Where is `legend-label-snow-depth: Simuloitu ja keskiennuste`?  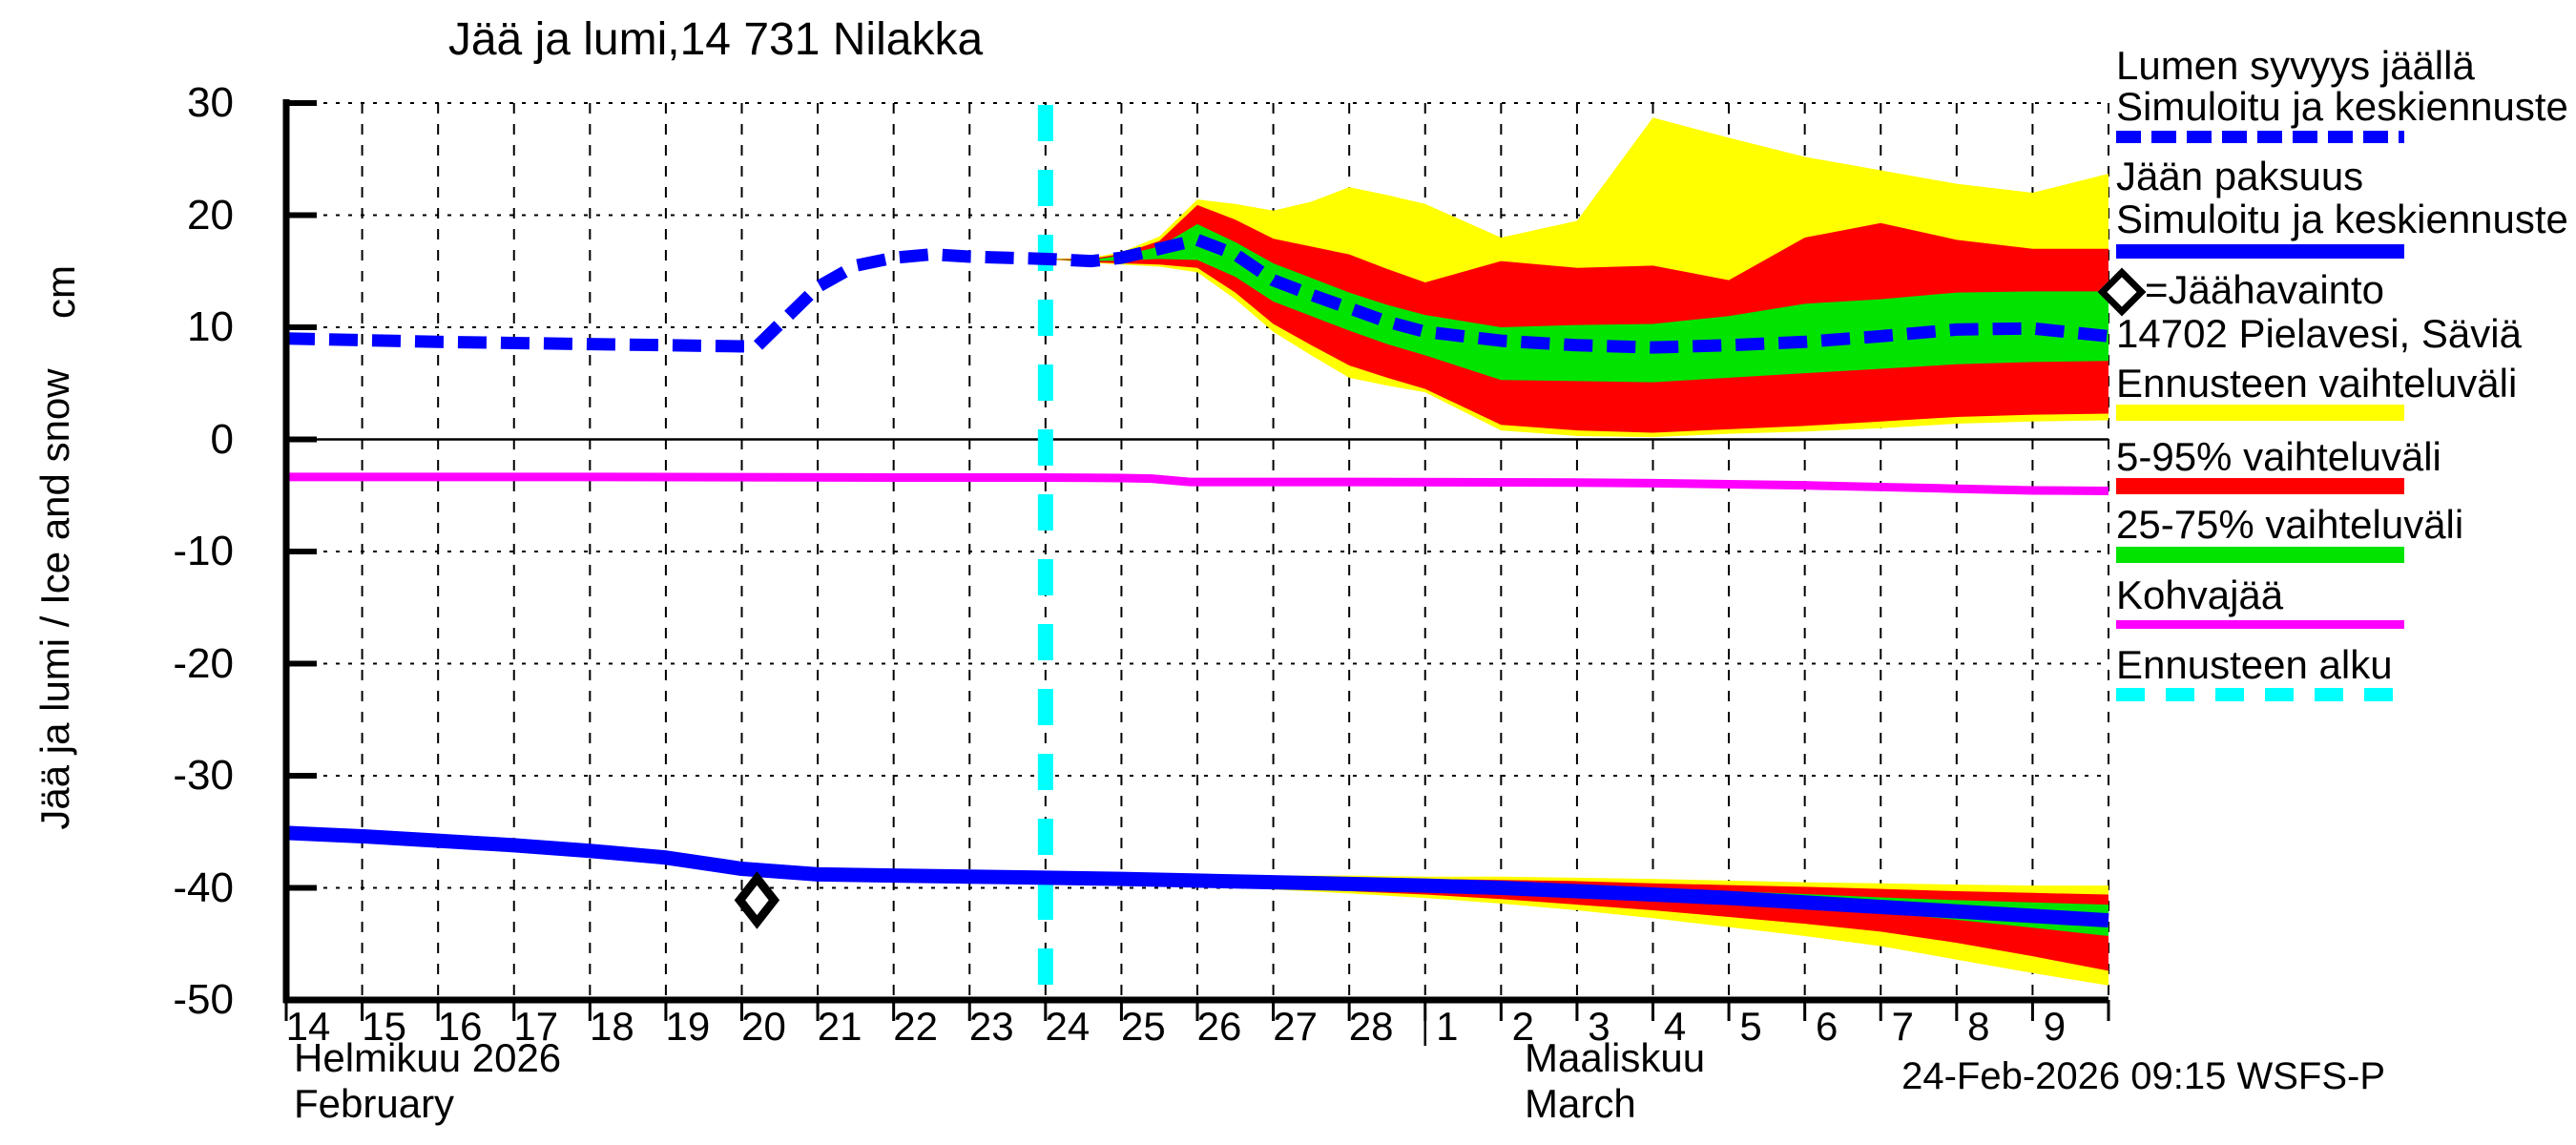 legend-label-snow-depth: Simuloitu ja keskiennuste is located at coordinates (2342, 106).